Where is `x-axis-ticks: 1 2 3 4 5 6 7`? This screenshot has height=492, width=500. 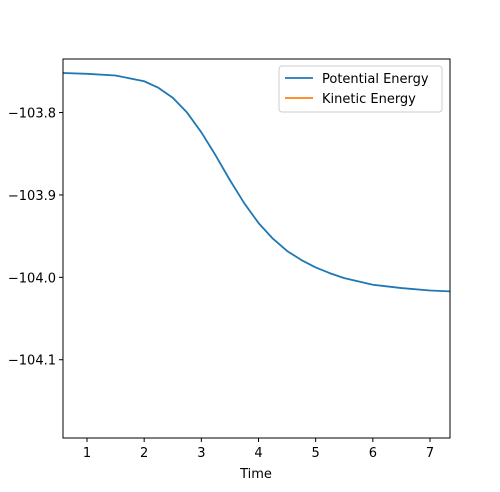 x-axis-ticks: 1 2 3 4 5 6 7 is located at coordinates (258, 449).